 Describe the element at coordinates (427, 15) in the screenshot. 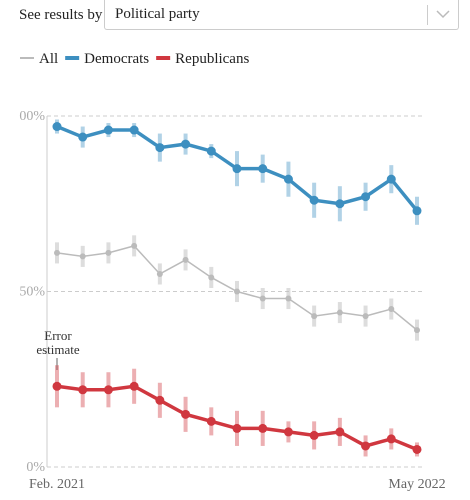

I see `dropdown-separator` at that location.